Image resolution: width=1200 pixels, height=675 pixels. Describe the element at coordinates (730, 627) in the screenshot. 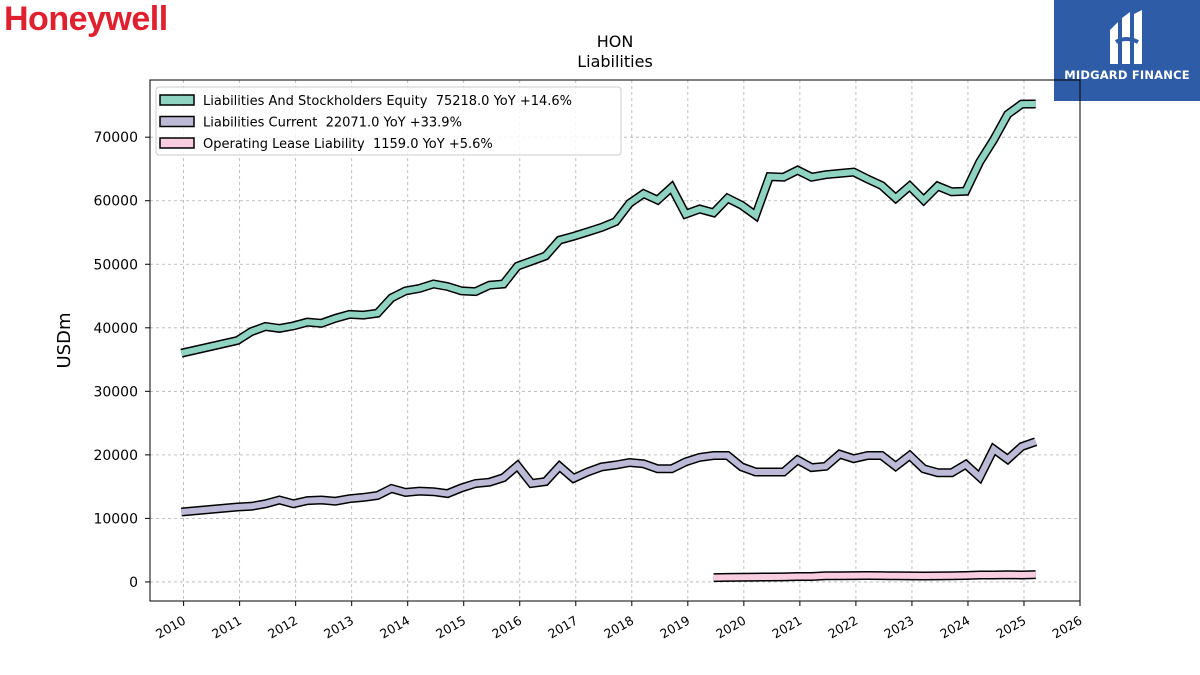

I see `x-tick-label: 2020` at that location.